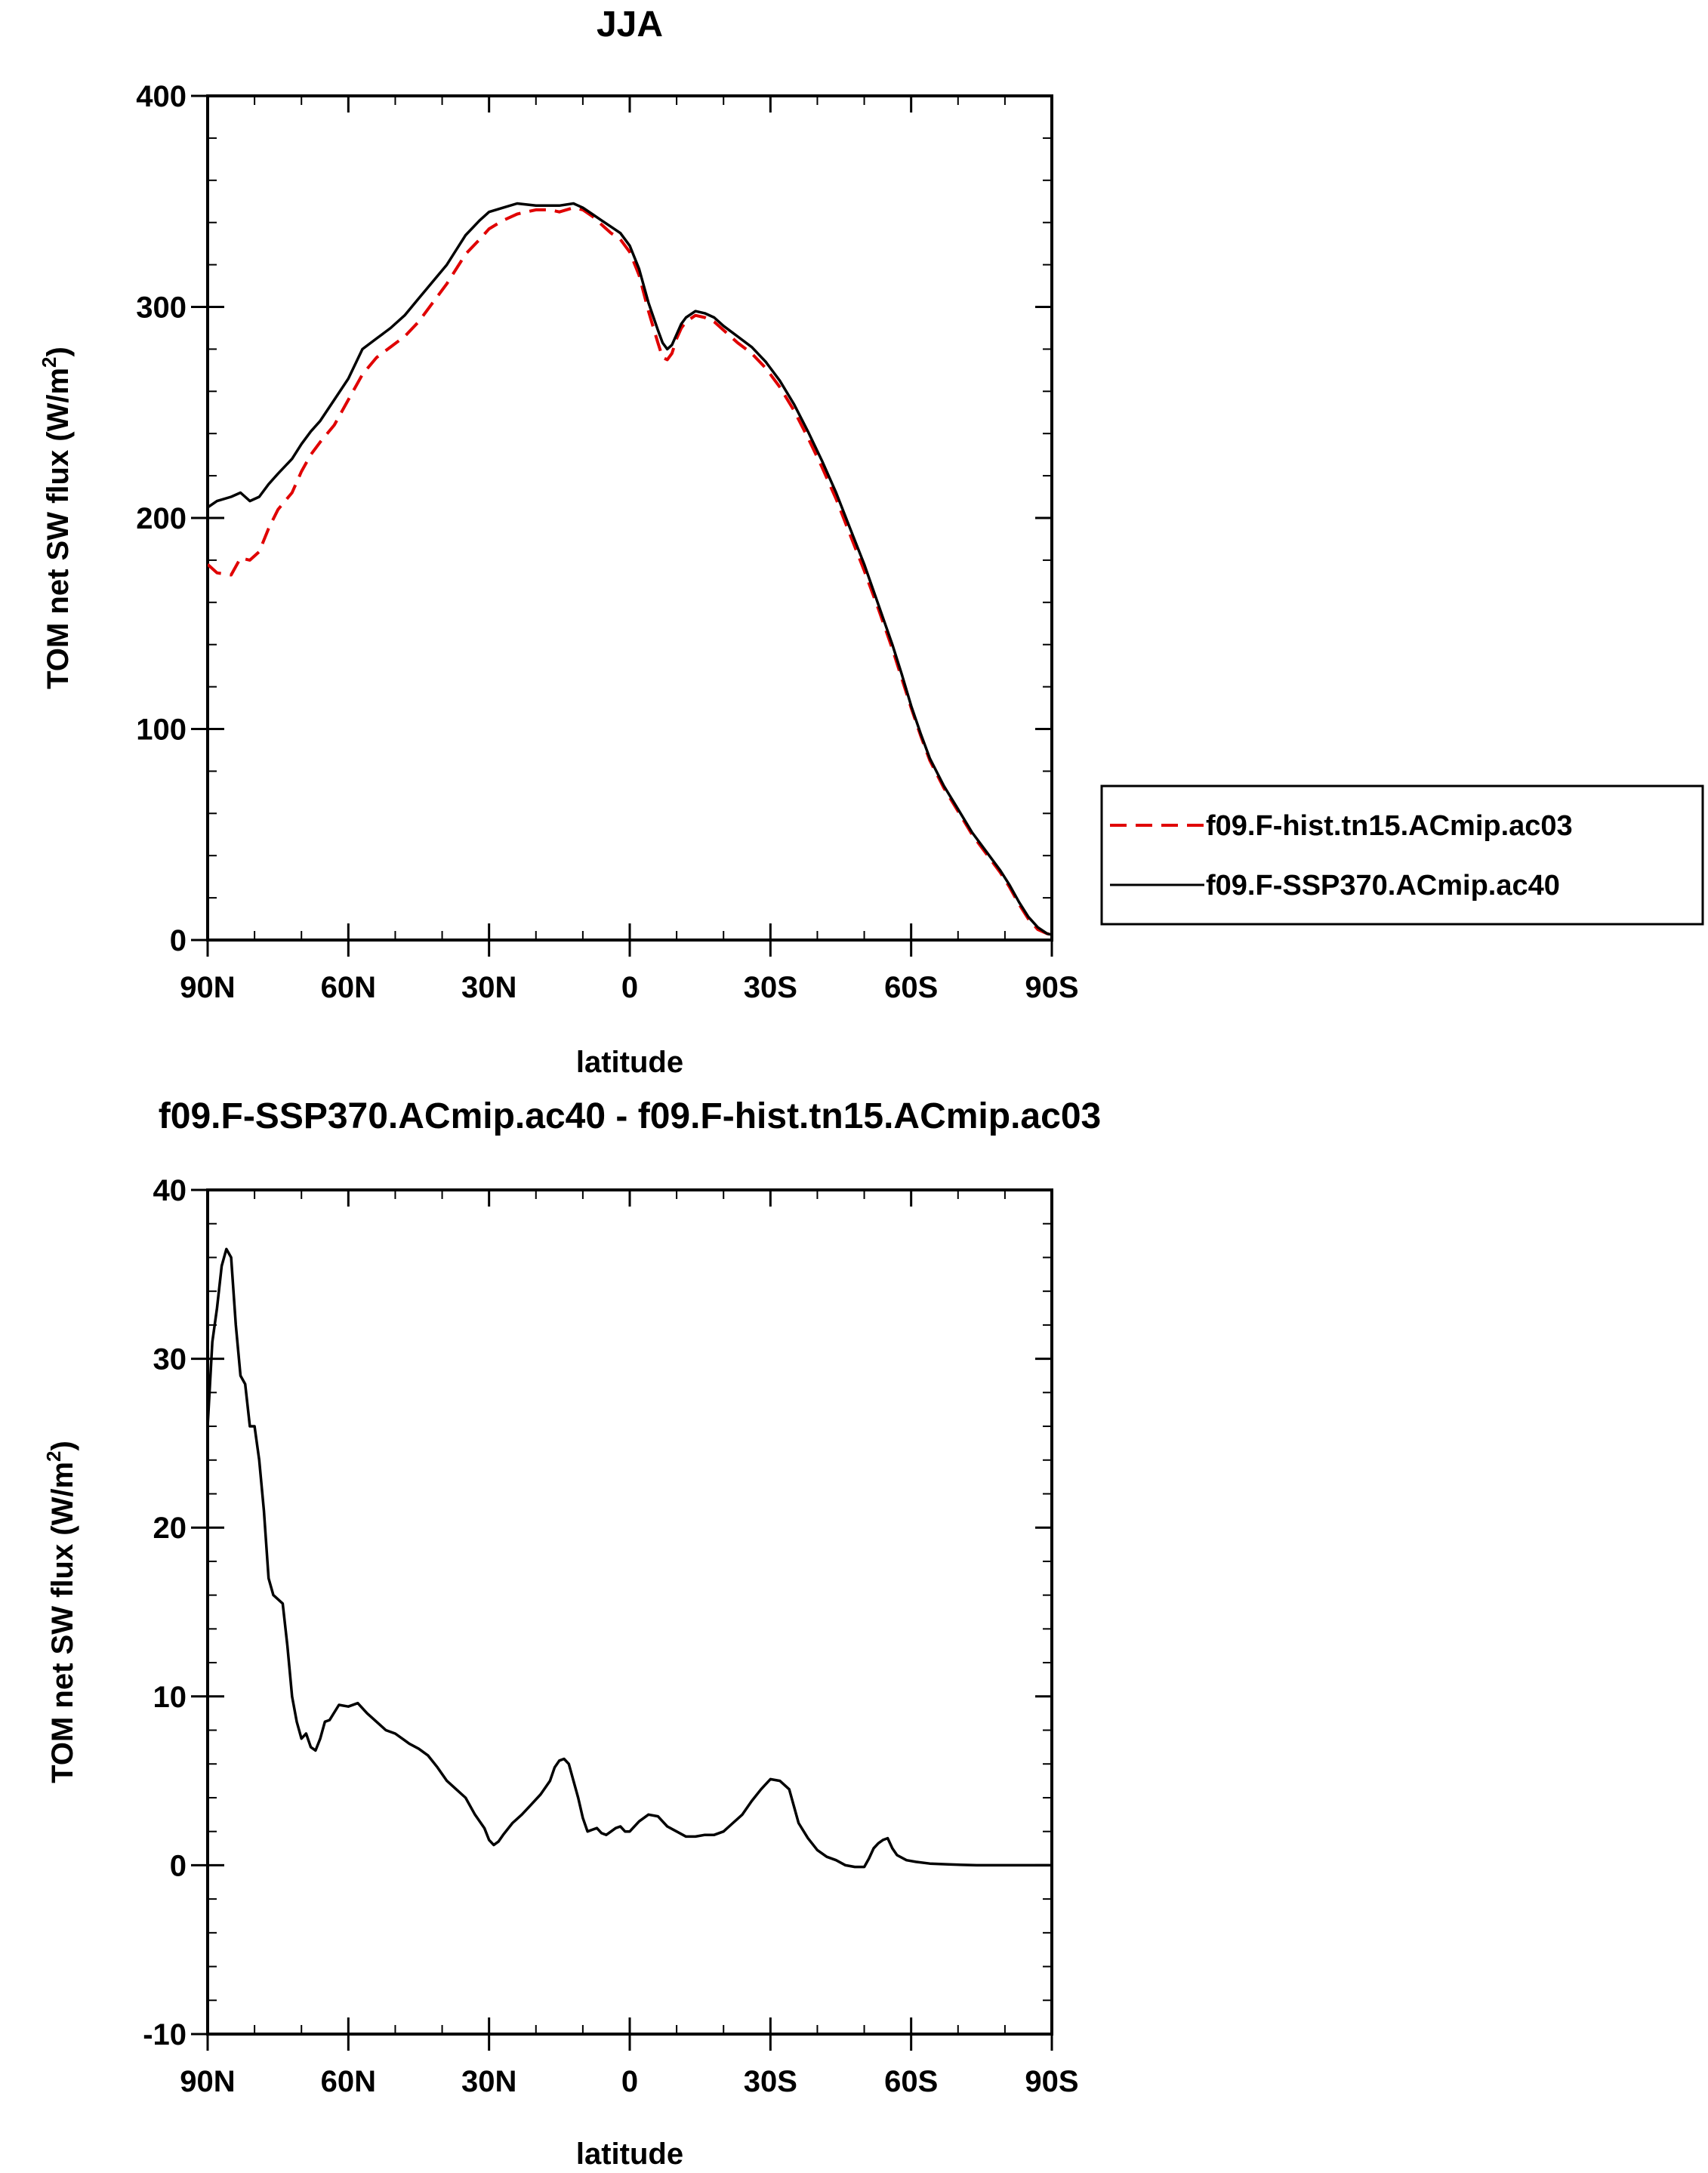 The image size is (1708, 2173). What do you see at coordinates (53, 1455) in the screenshot?
I see `bottom-y-axis-label-sup: 2` at bounding box center [53, 1455].